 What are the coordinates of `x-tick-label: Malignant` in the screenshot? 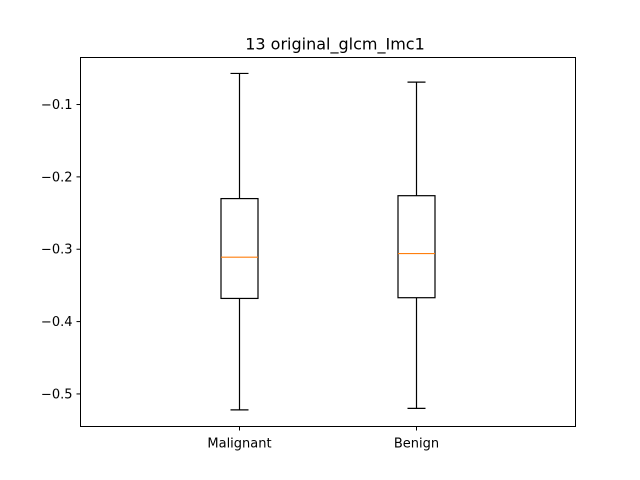 It's located at (239, 444).